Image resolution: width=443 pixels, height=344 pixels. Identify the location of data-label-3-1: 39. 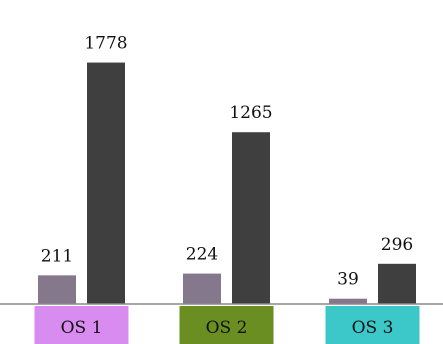
(348, 280).